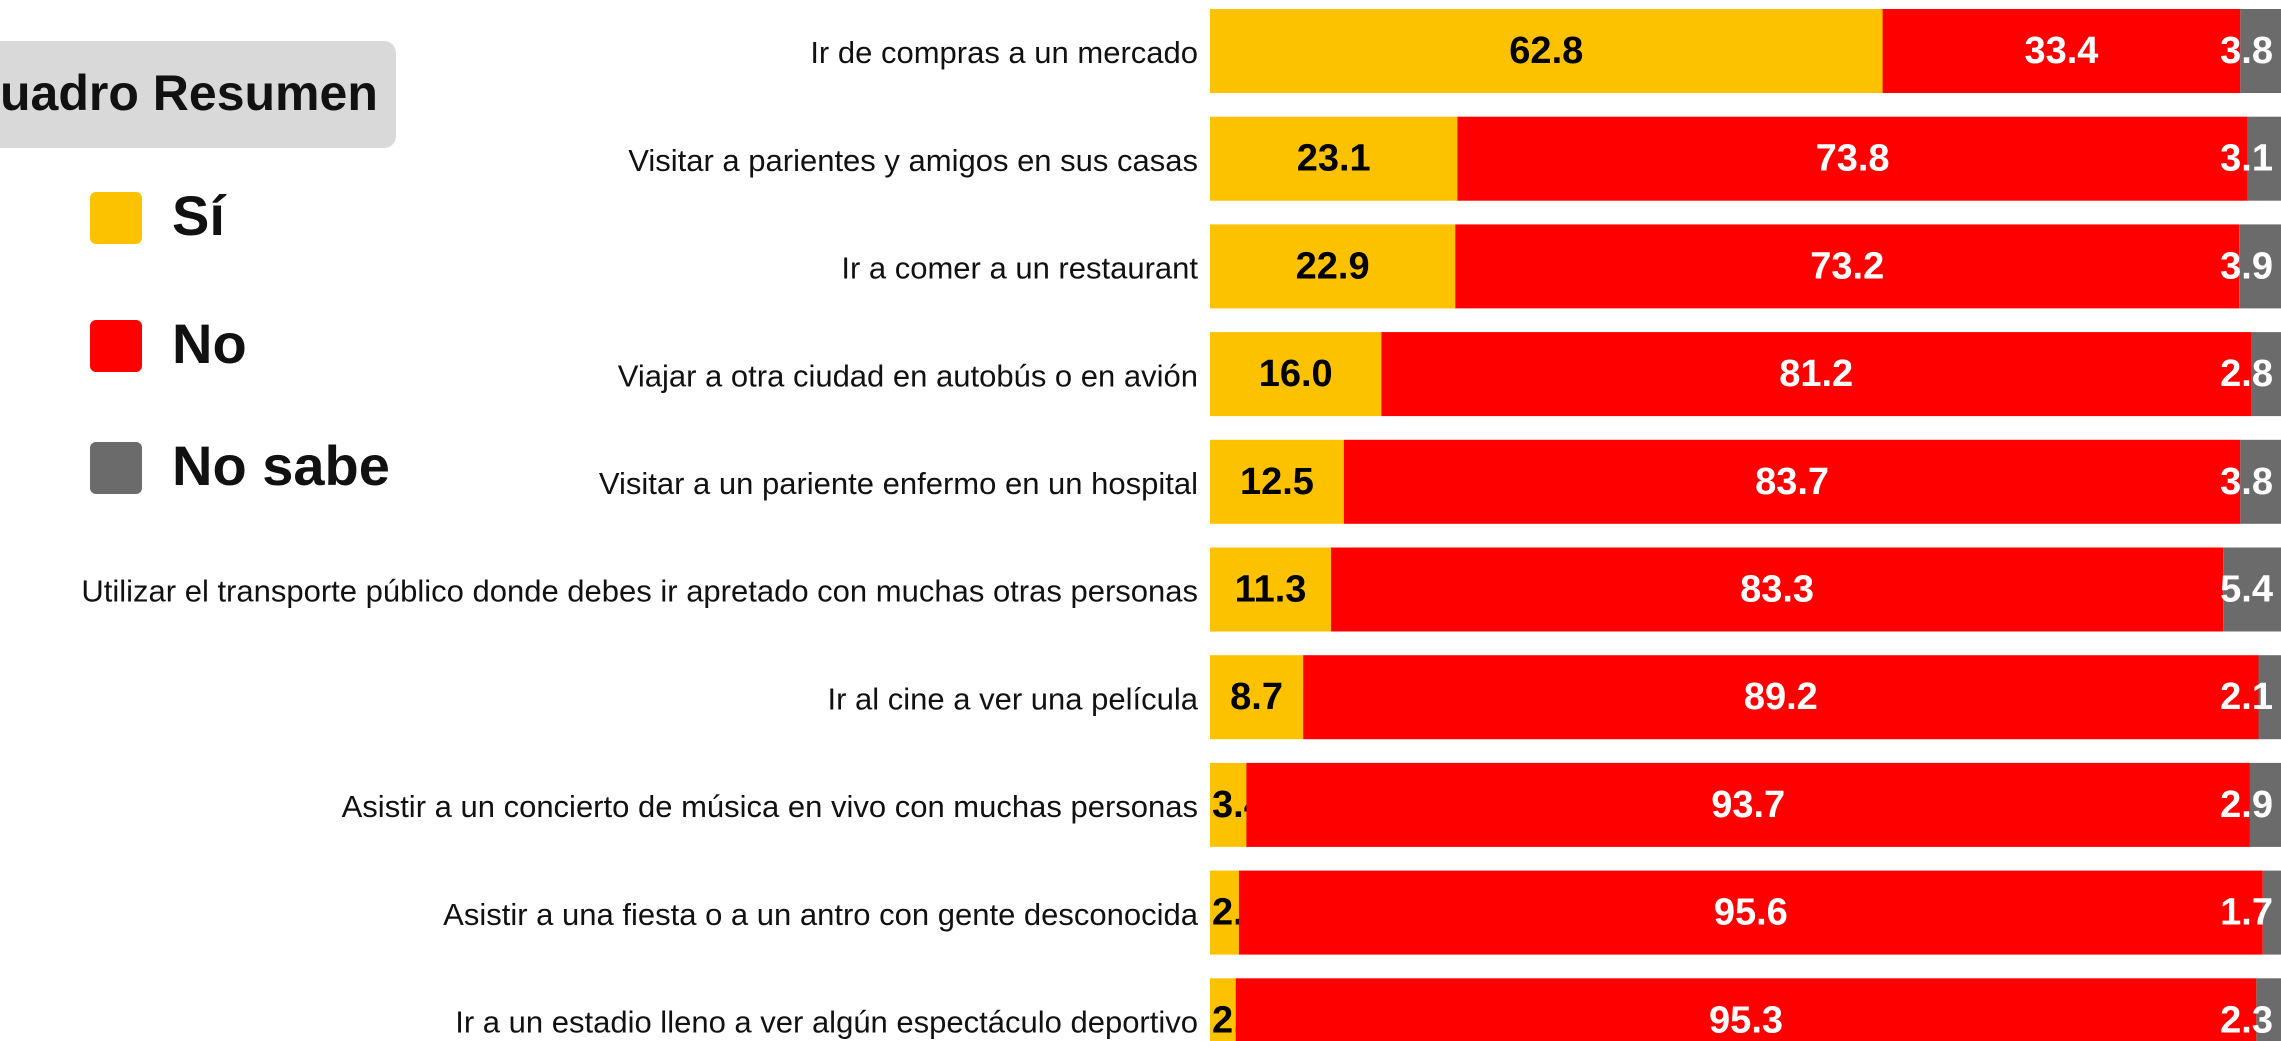 This screenshot has width=2281, height=1041. I want to click on value-label: 3.1, so click(2246, 159).